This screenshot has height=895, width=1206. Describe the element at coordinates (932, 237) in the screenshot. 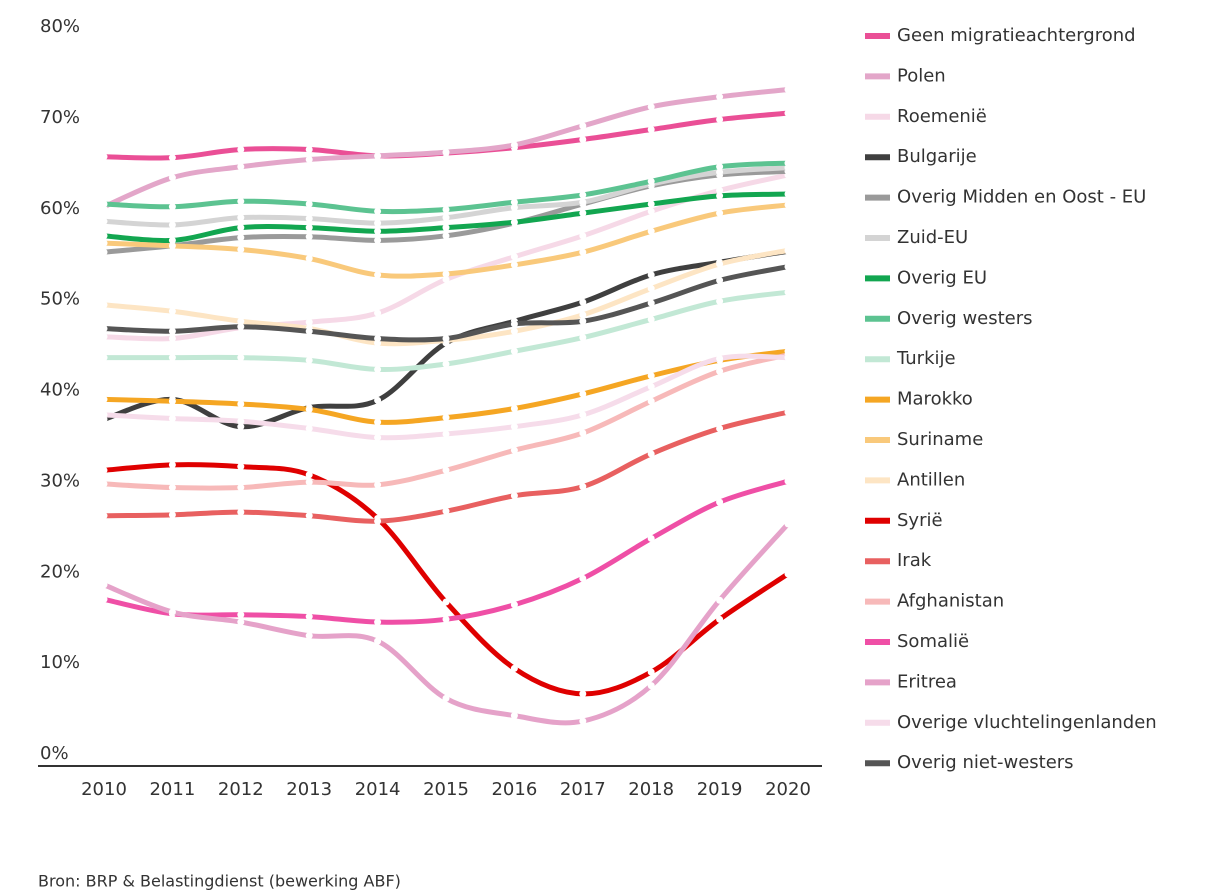

I see `legend-label: Zuid-EU` at that location.